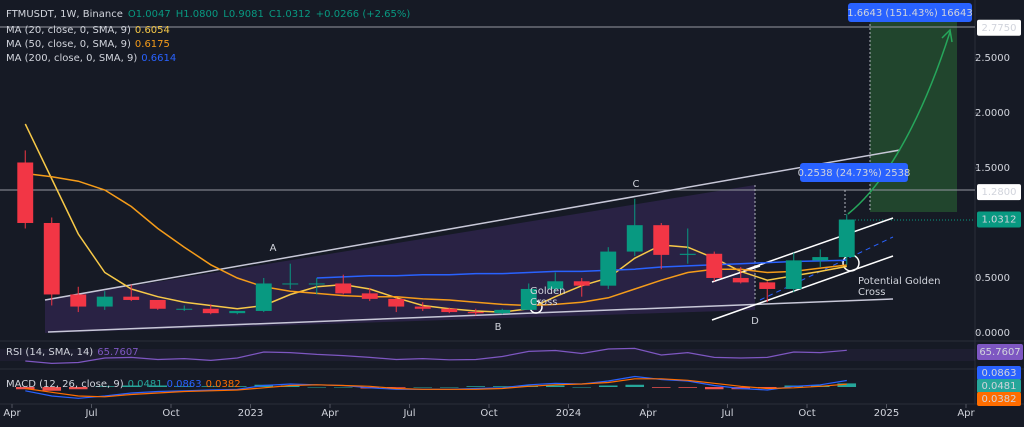 This screenshot has width=1024, height=427. I want to click on last-price-label: 1.0312, so click(999, 220).